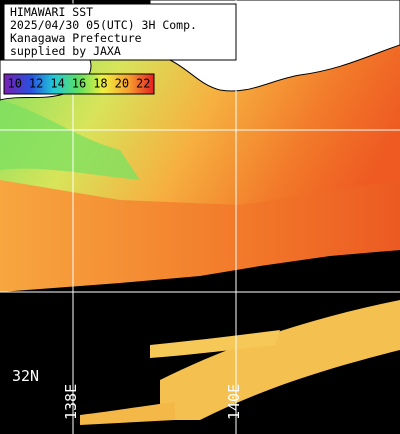  I want to click on title-line: supplied by JAXA, so click(65, 51).